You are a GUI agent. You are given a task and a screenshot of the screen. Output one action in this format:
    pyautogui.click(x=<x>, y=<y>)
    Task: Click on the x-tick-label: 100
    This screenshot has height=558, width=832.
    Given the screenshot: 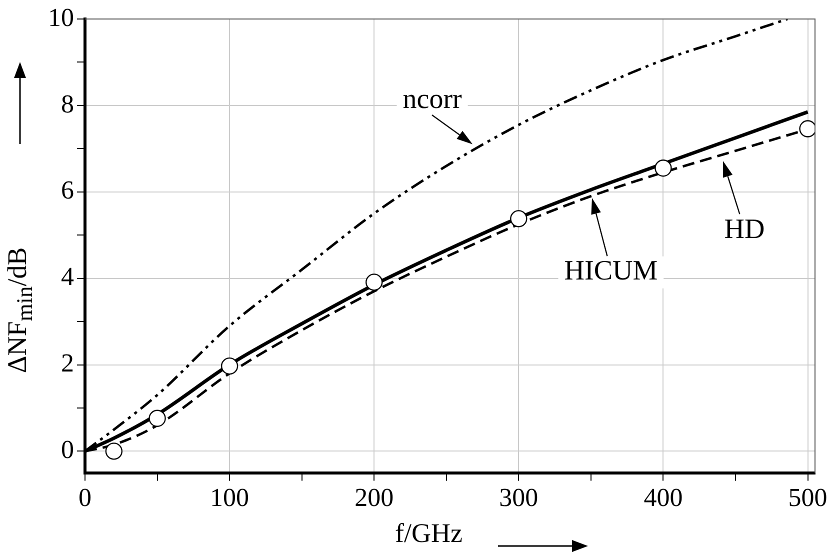 What is the action you would take?
    pyautogui.click(x=230, y=497)
    